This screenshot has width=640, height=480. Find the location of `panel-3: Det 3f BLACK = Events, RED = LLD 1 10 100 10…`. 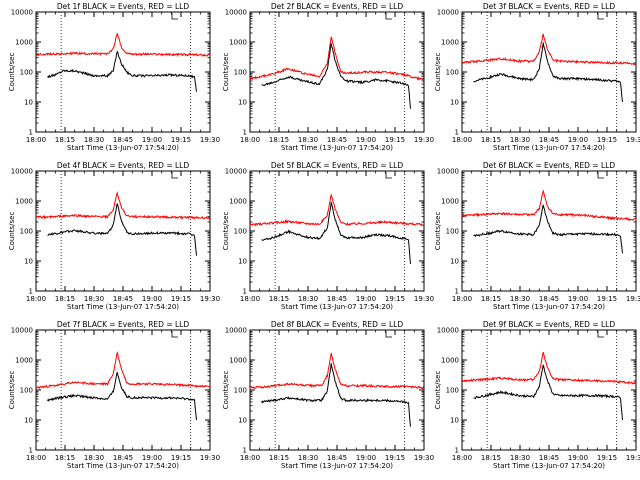

panel-3: Det 3f BLACK = Events, RED = LLD 1 10 100 10… is located at coordinates (537, 77).